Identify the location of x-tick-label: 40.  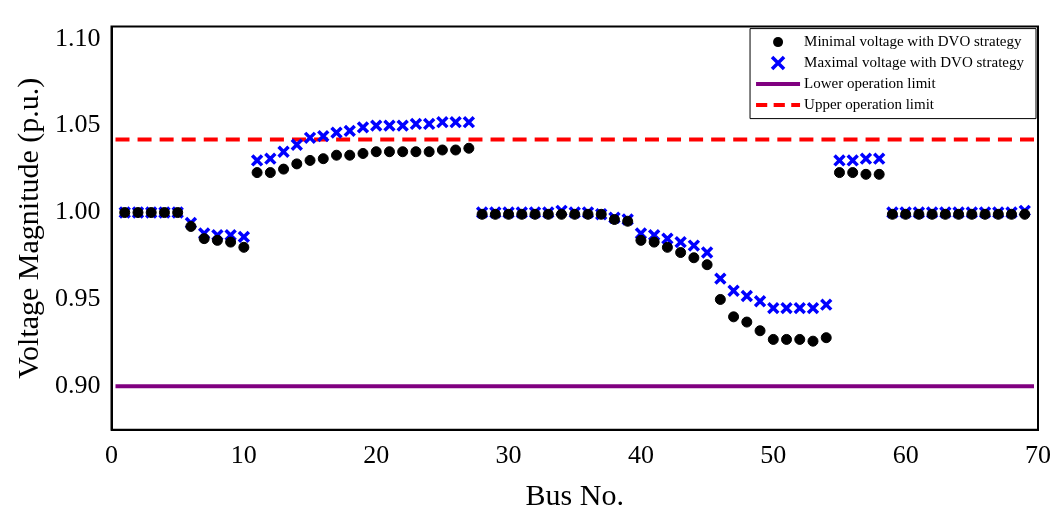
(640, 455).